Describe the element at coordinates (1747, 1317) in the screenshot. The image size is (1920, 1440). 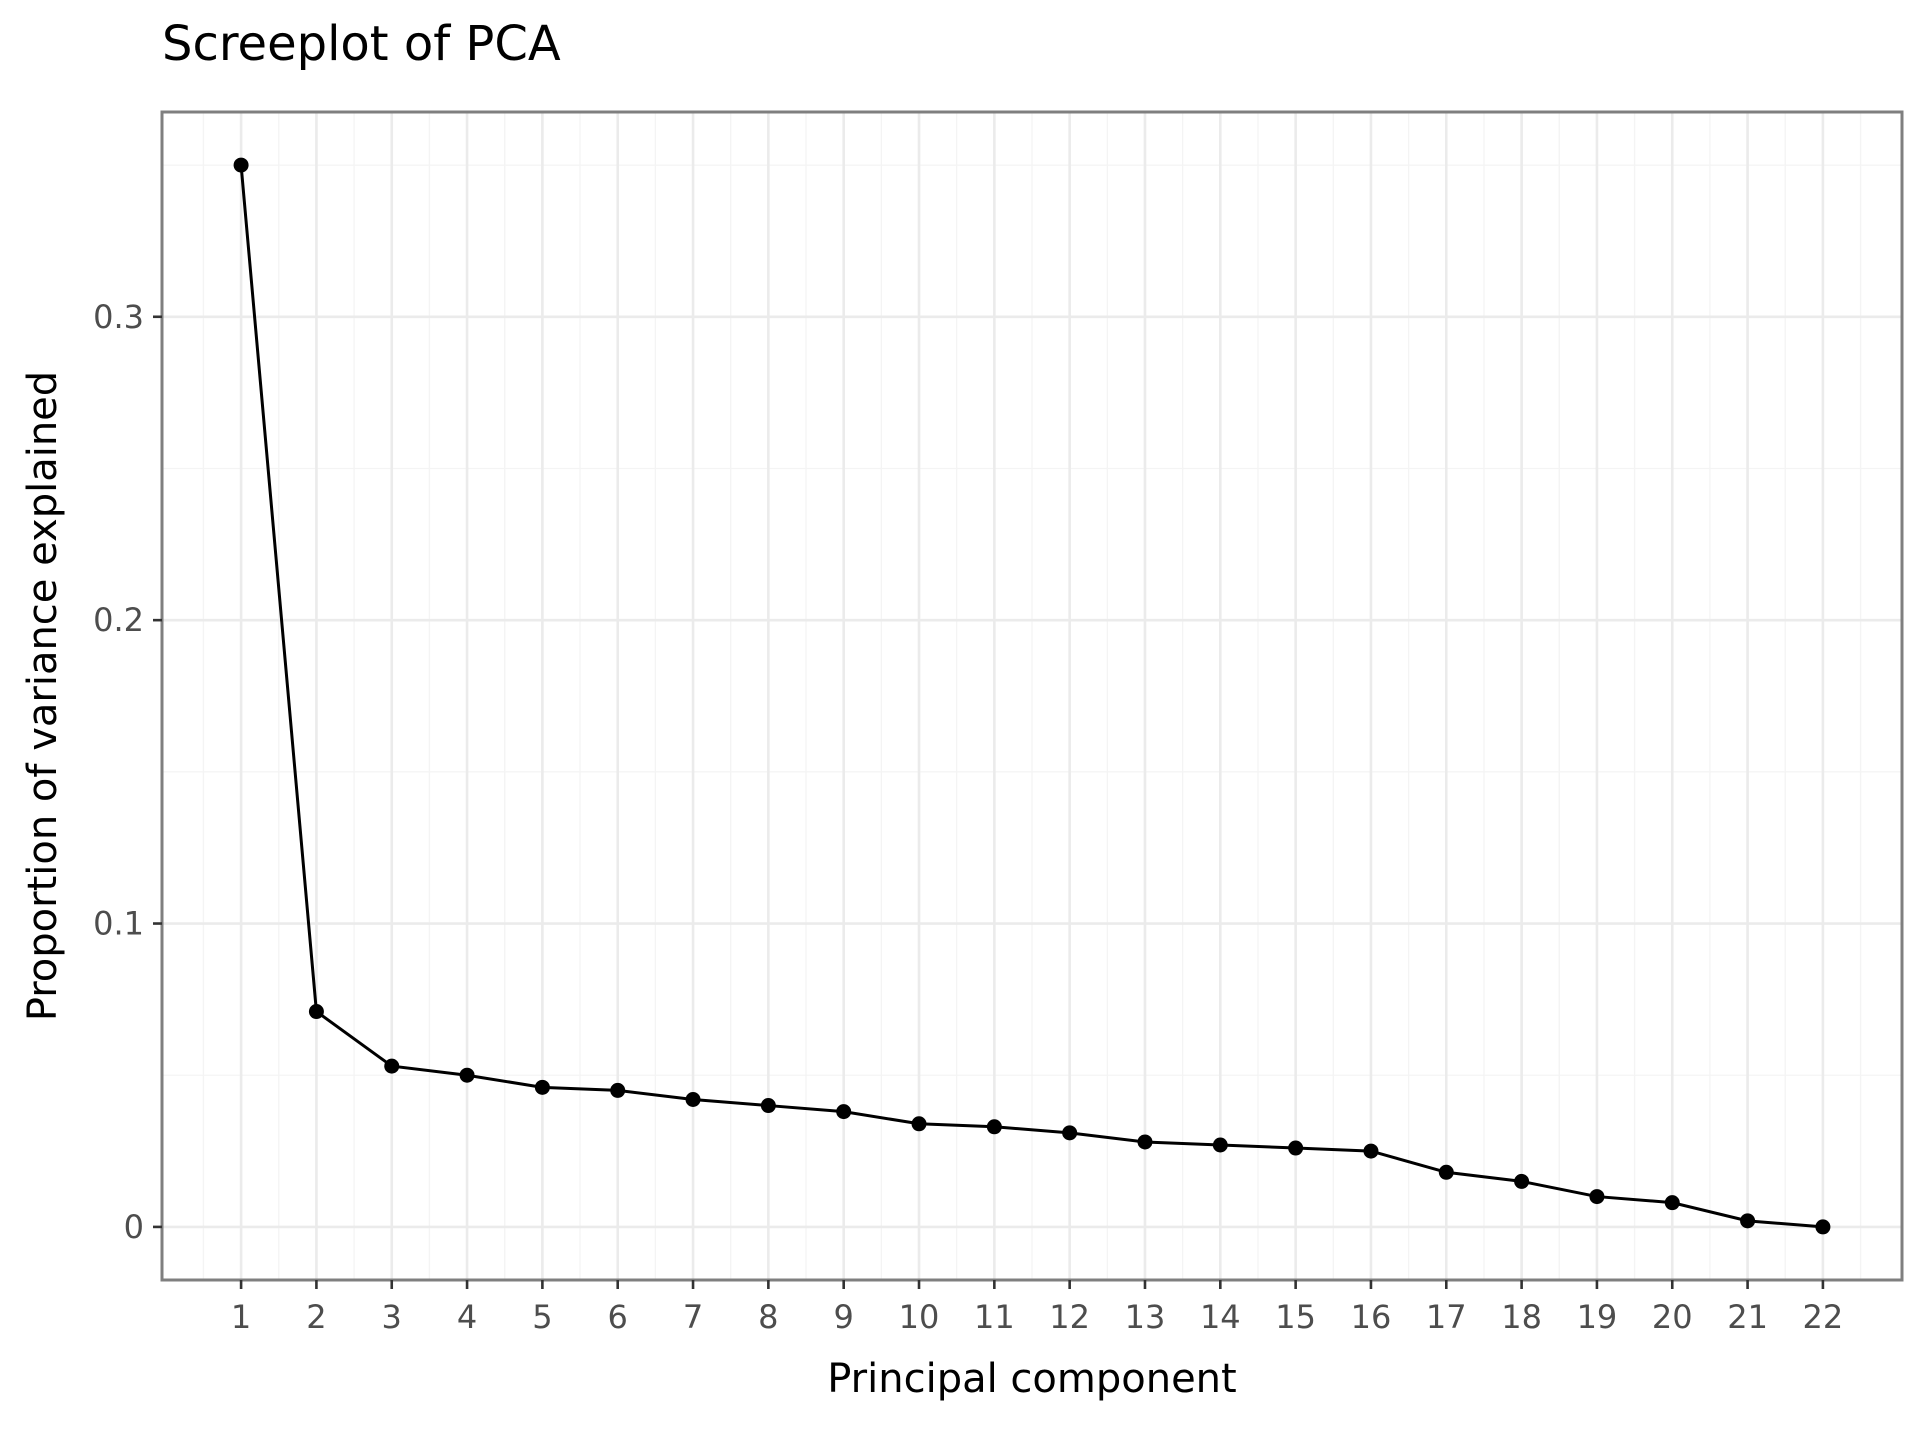
I see `x-tick-label: 21` at that location.